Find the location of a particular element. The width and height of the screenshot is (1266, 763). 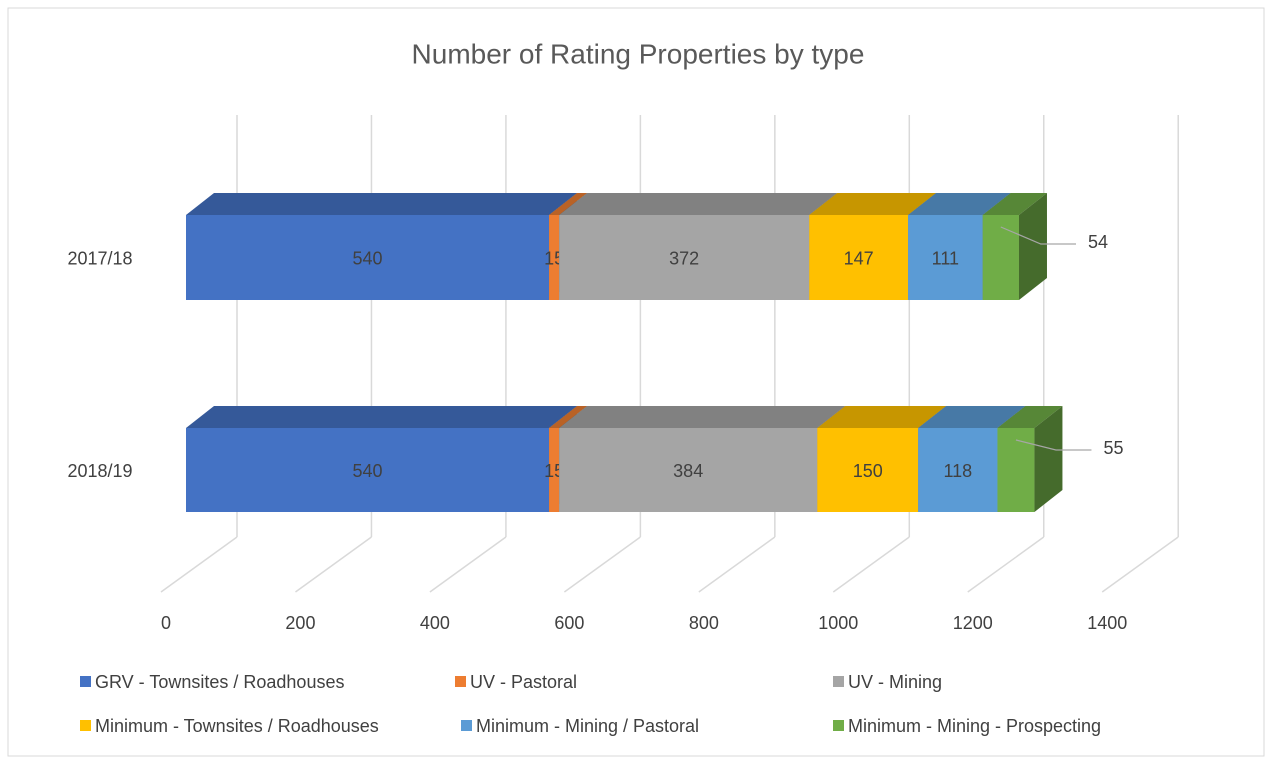

legend-label: UV - Mining is located at coordinates (895, 682).